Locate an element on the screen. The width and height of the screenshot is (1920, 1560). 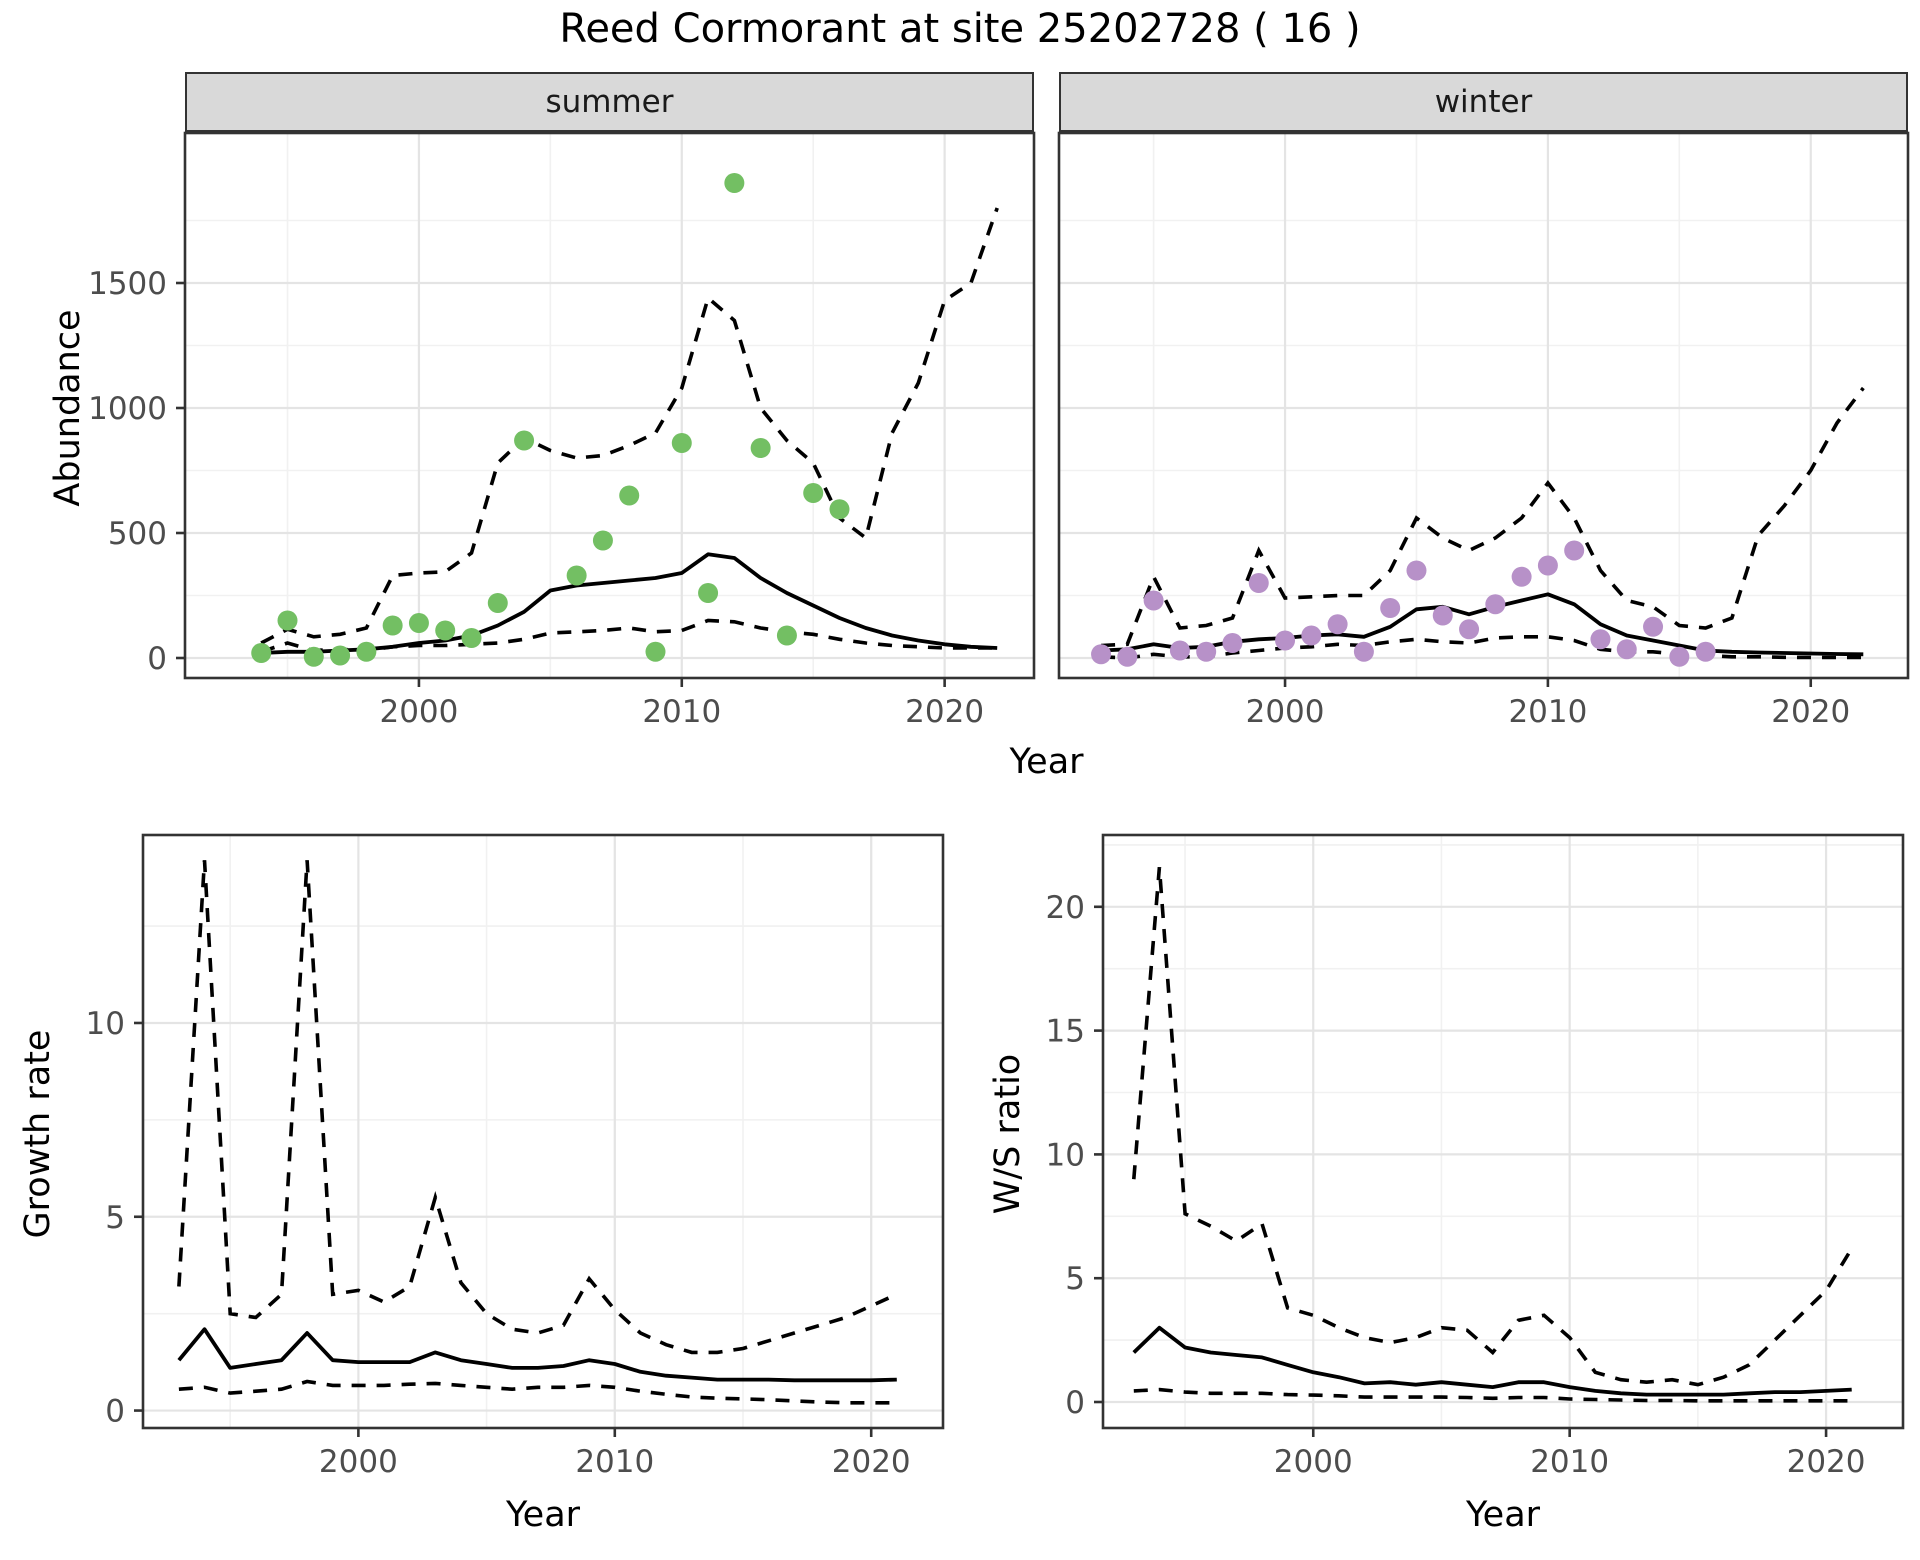
facet-strip-winter: winter is located at coordinates (1483, 102).